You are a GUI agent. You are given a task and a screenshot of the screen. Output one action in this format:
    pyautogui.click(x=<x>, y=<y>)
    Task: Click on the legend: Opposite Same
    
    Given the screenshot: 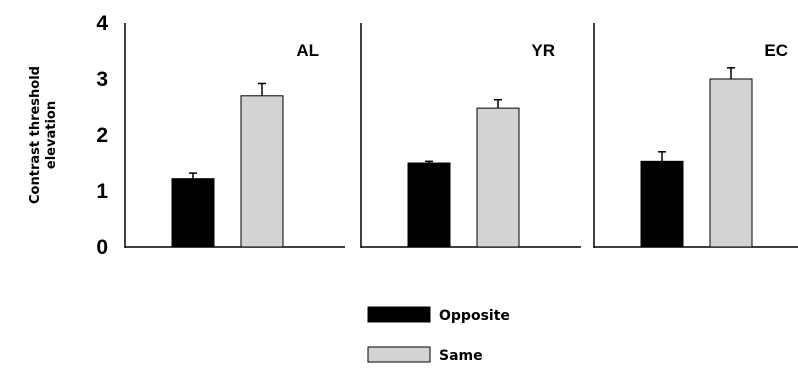 What is the action you would take?
    pyautogui.click(x=438, y=335)
    